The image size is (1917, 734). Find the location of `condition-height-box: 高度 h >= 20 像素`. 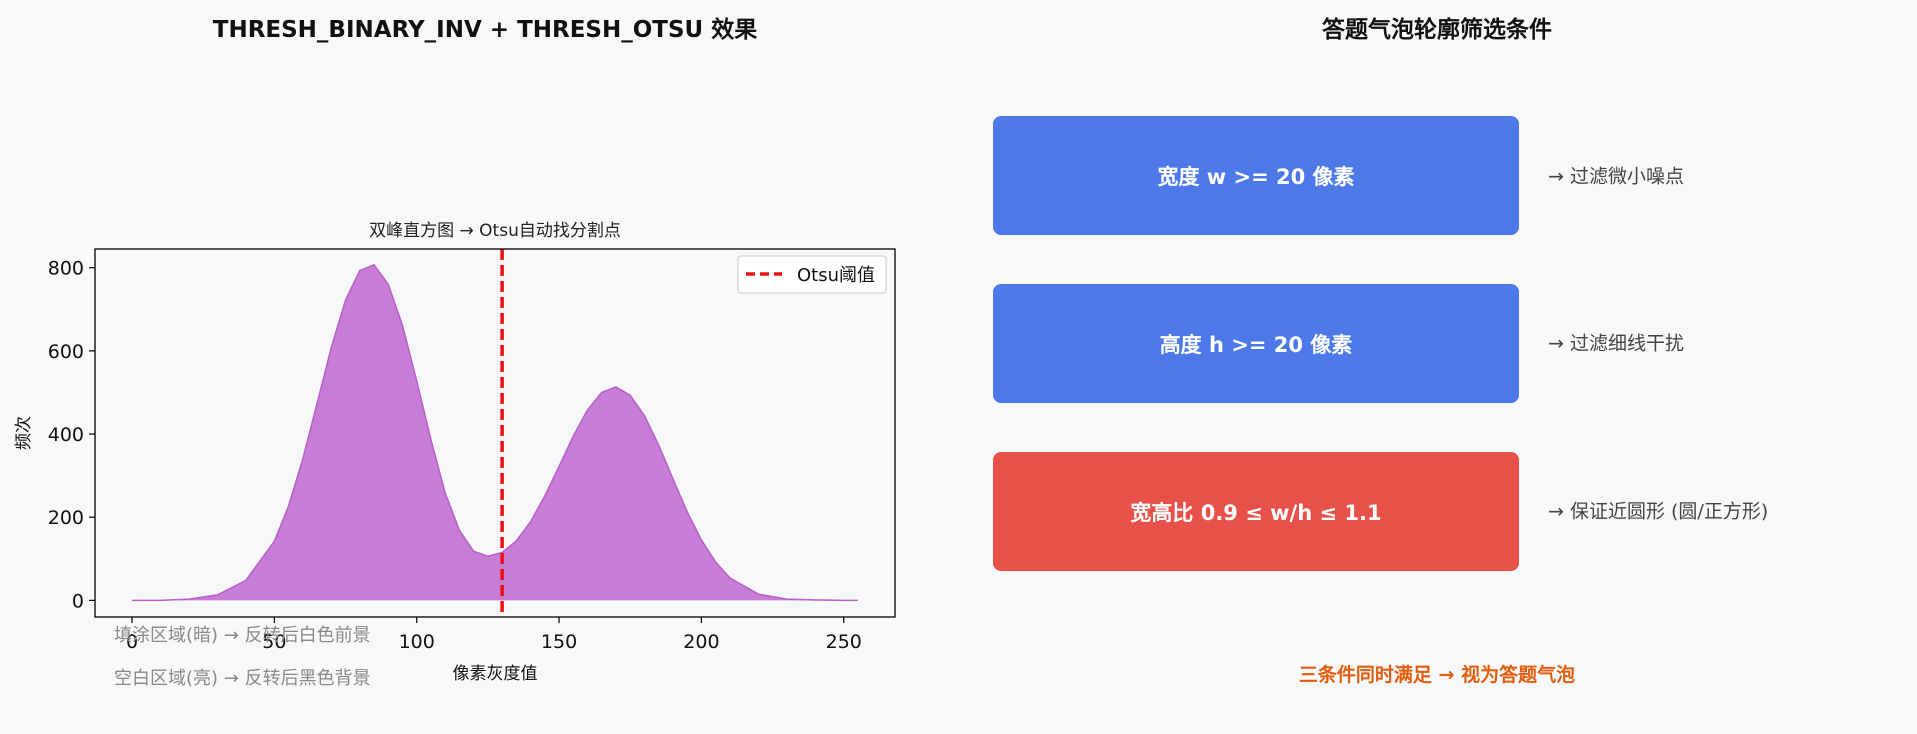

condition-height-box: 高度 h >= 20 像素 is located at coordinates (1256, 343).